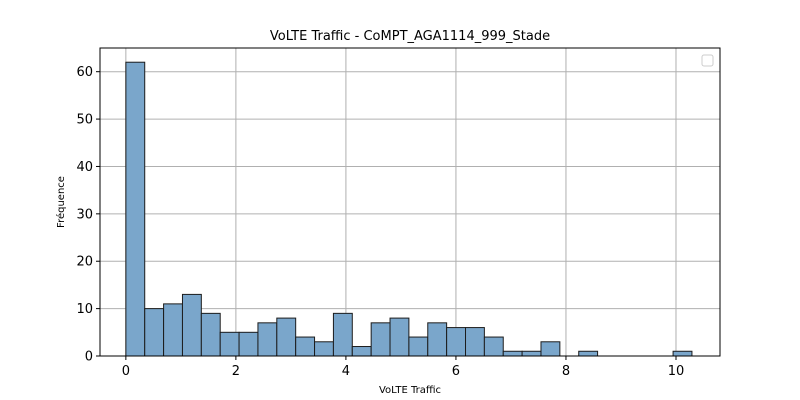 Image resolution: width=800 pixels, height=400 pixels. I want to click on y-tick-label: 40, so click(84, 167).